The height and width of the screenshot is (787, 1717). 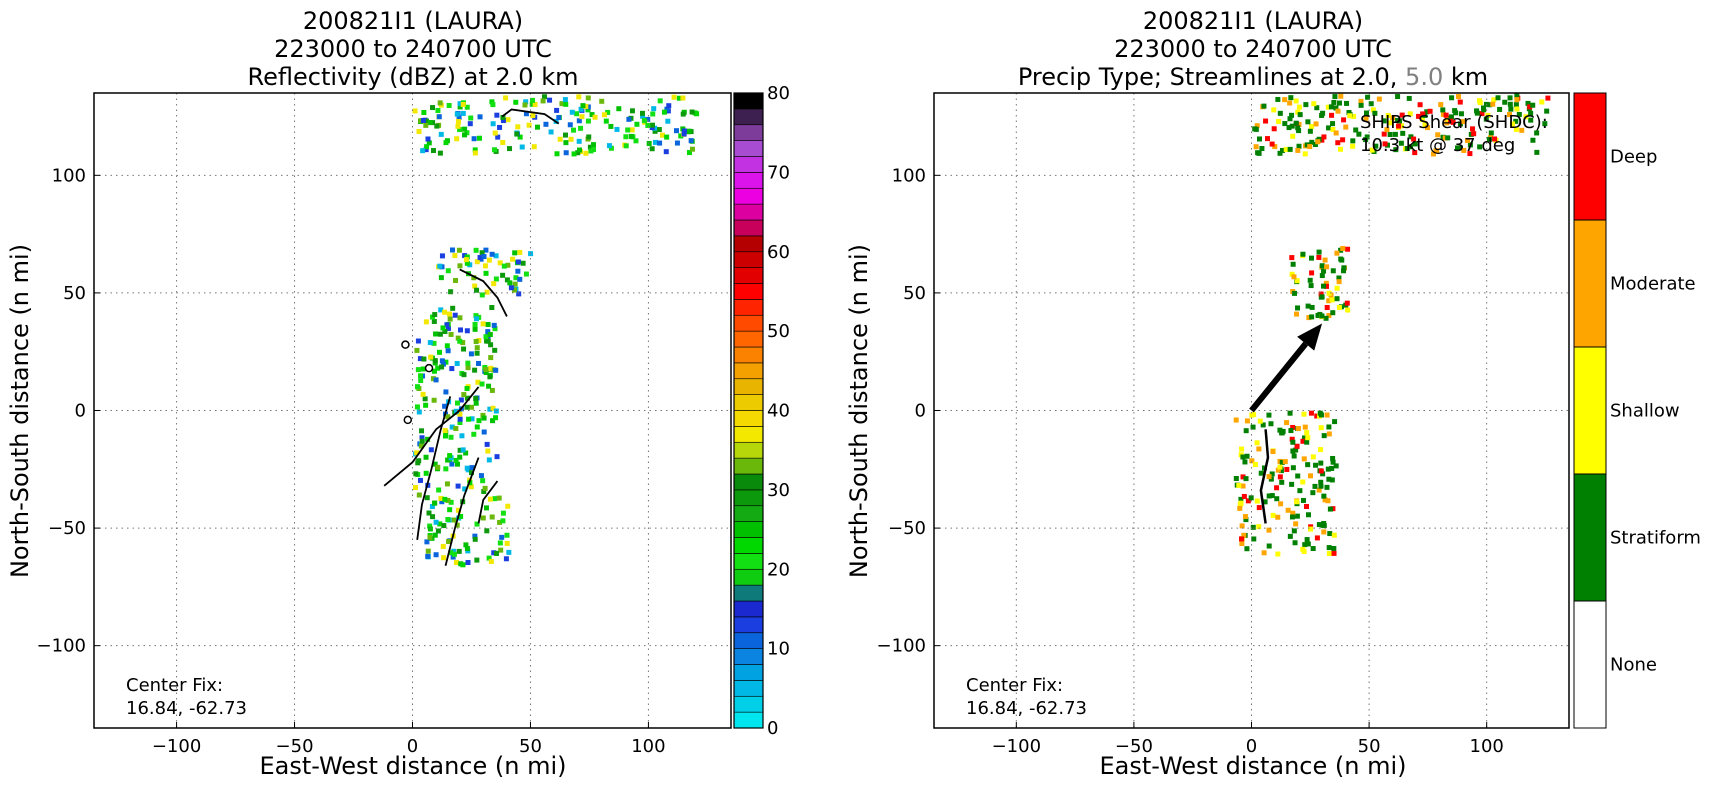 What do you see at coordinates (778, 569) in the screenshot?
I see `colorbar-tick-label: 20` at bounding box center [778, 569].